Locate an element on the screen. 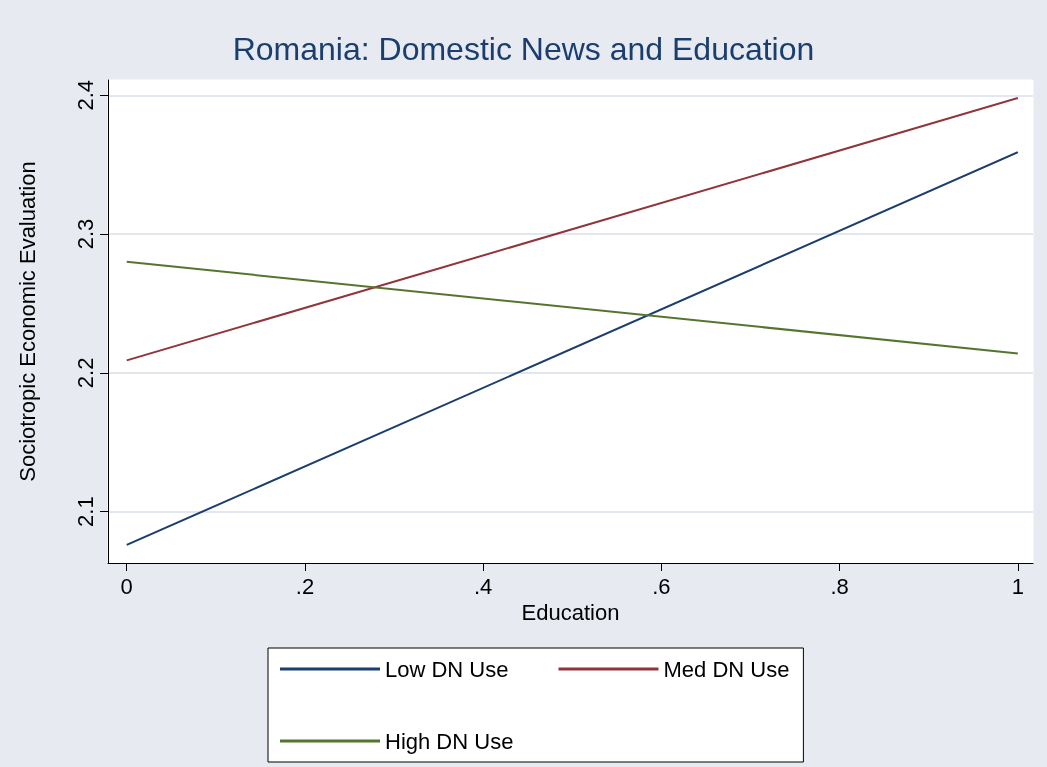  y-tick-label: 2.1 is located at coordinates (85, 511).